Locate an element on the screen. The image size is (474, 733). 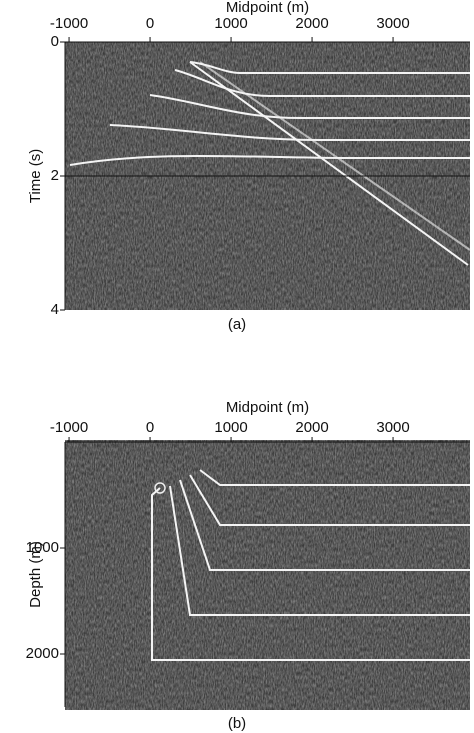
y-tick-label: 0 is located at coordinates (55, 41).